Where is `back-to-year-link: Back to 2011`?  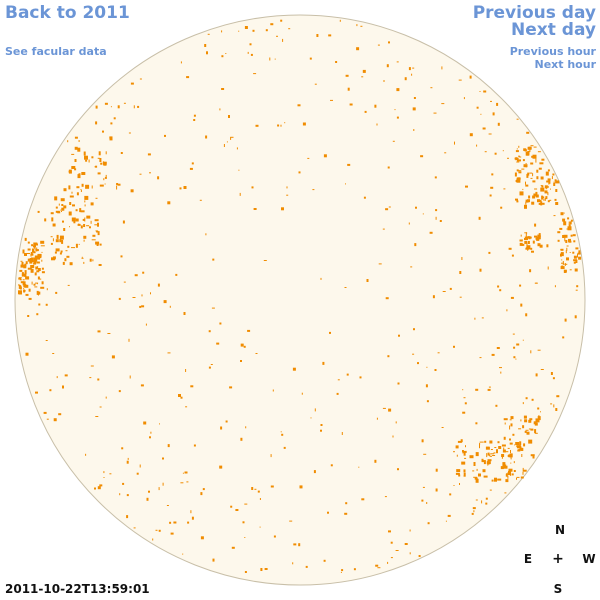 back-to-year-link: Back to 2011 is located at coordinates (67, 13).